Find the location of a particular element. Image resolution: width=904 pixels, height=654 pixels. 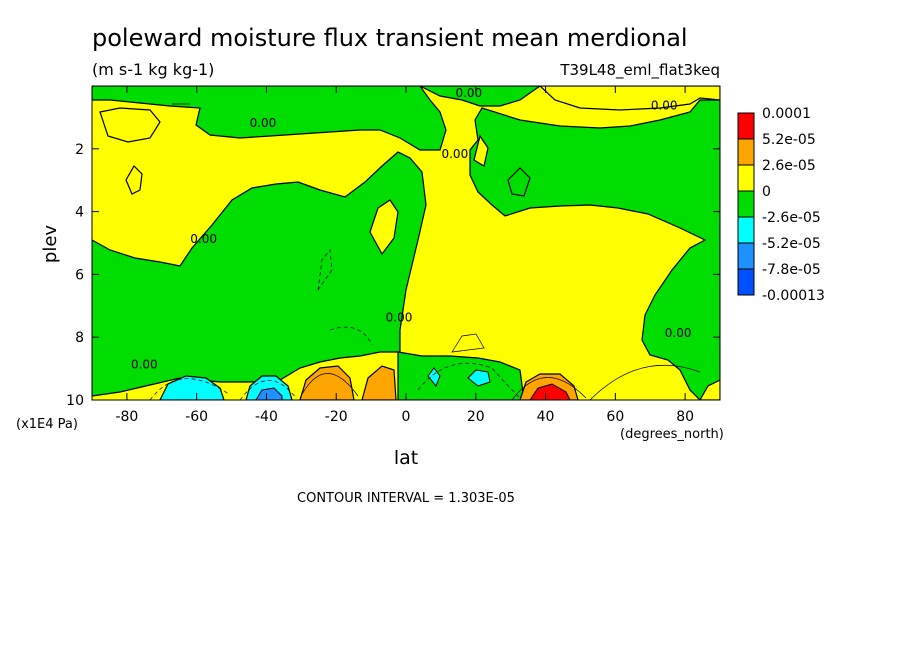

colorbar-label: 0.0001 is located at coordinates (786, 114).